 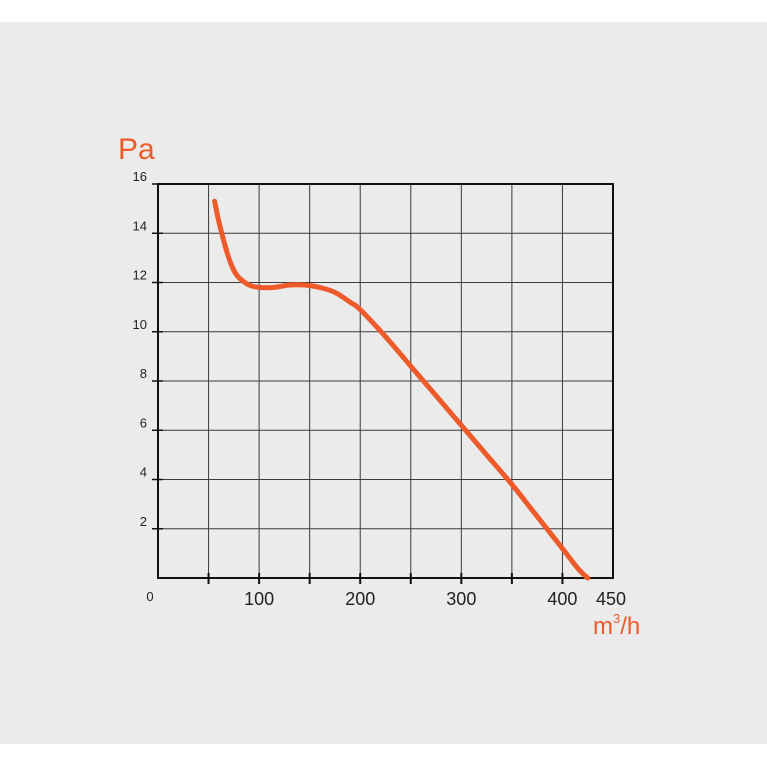 I want to click on x-axis-ticks: 0 100 200 300 400 450, so click(x=386, y=591).